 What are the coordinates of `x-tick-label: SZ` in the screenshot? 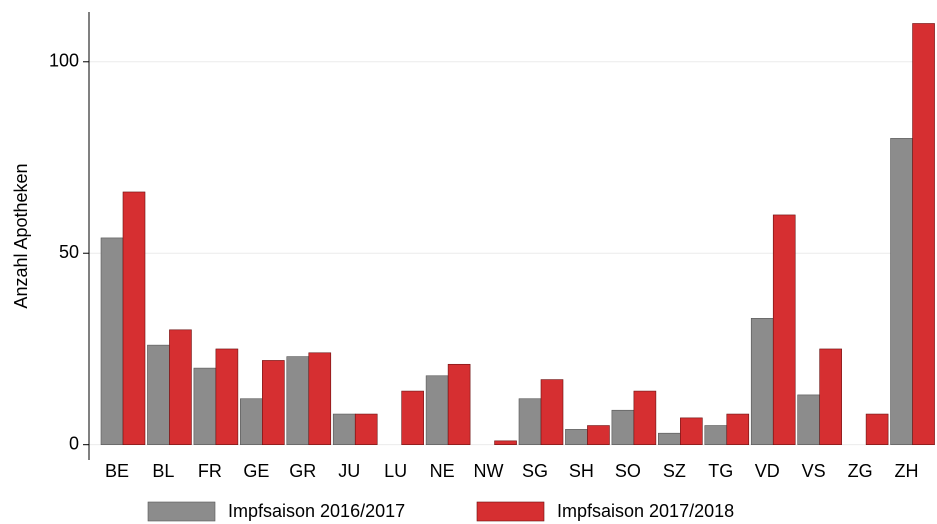 It's located at (674, 471).